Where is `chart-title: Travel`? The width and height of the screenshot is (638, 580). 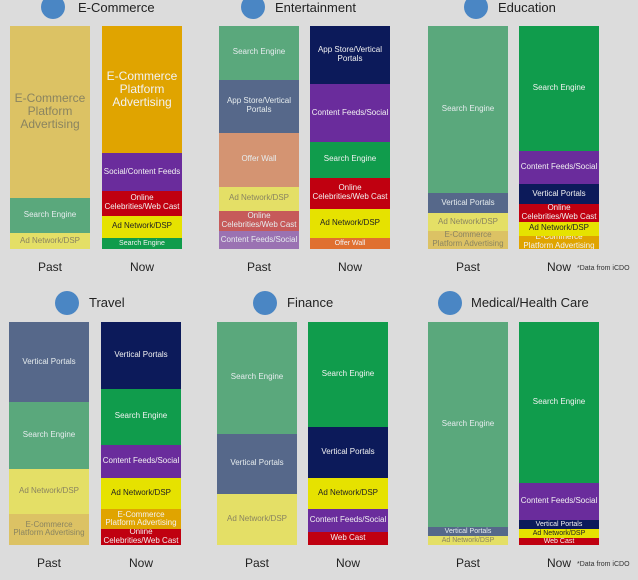
chart-title: Travel is located at coordinates (107, 302).